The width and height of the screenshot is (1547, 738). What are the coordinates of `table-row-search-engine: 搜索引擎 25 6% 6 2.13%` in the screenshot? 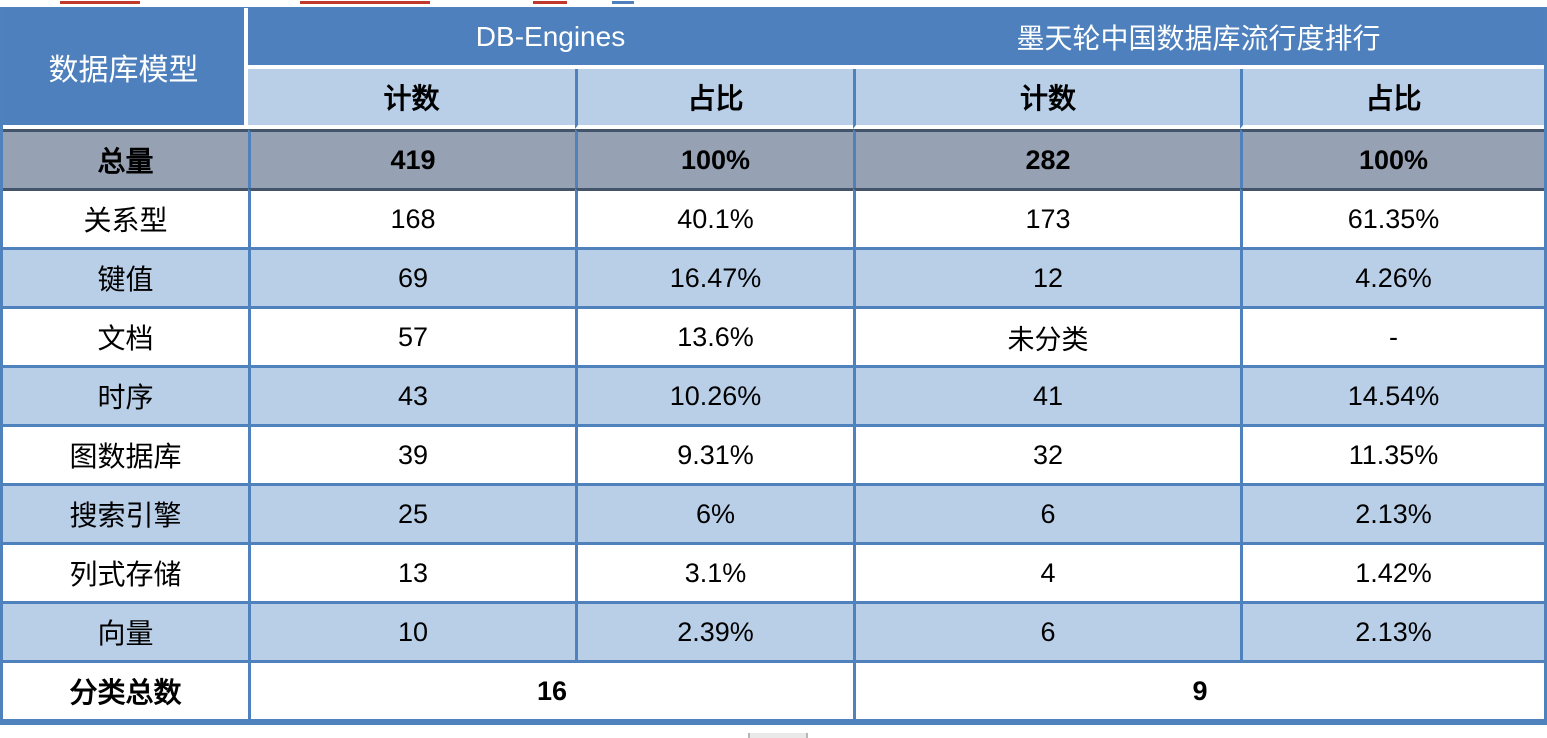 It's located at (774, 512).